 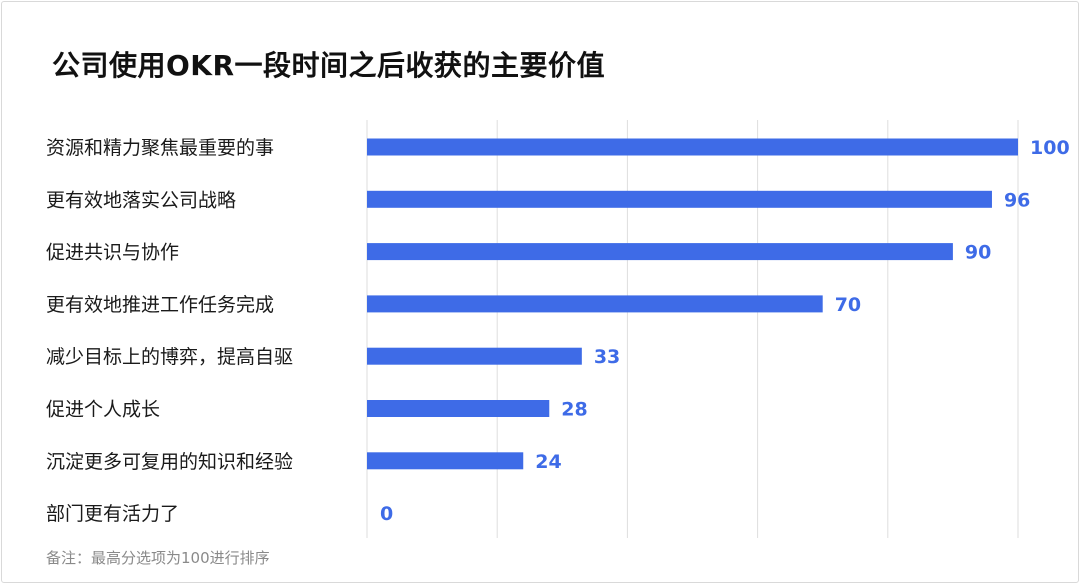 I want to click on category-label: 促进个人成长, so click(x=103, y=410).